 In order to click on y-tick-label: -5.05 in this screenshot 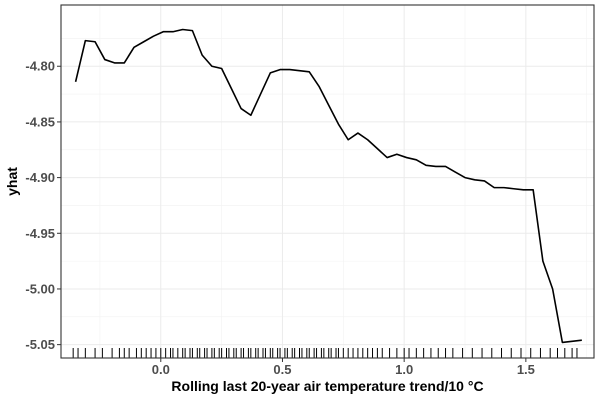, I will do `click(40, 344)`.